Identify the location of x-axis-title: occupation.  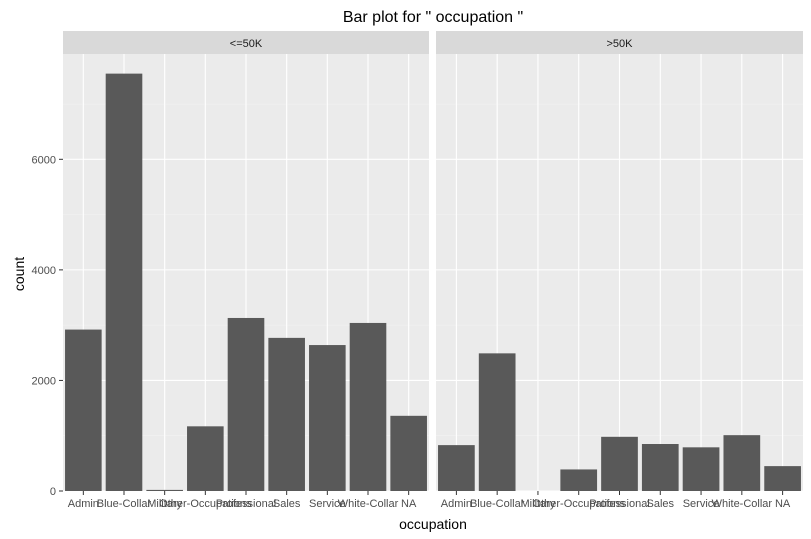
(433, 524).